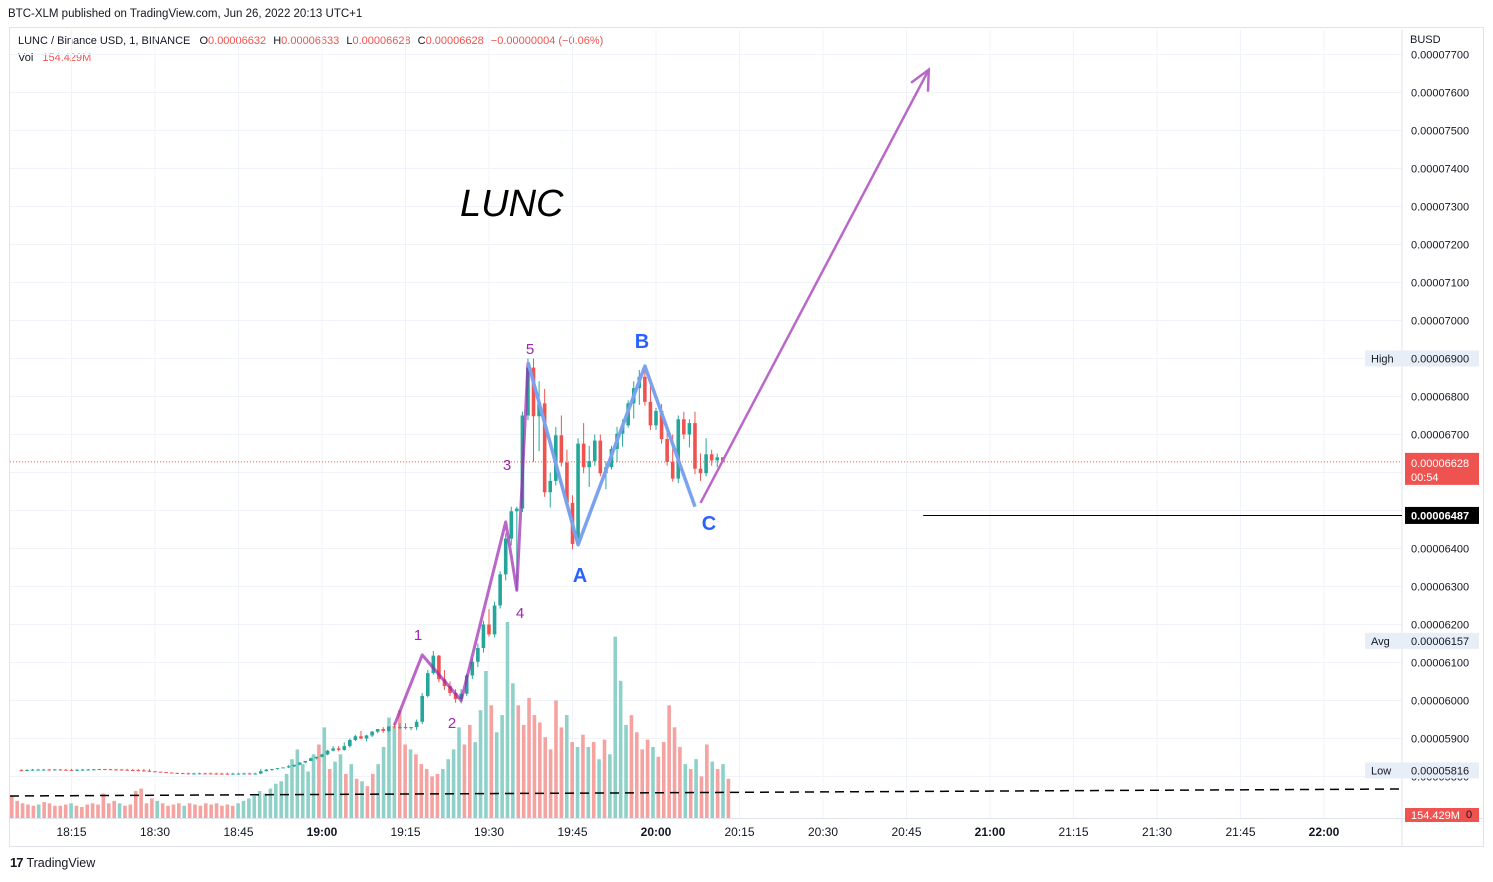 This screenshot has height=882, width=1493. What do you see at coordinates (381, 41) in the screenshot?
I see `low-value: 0.00006628` at bounding box center [381, 41].